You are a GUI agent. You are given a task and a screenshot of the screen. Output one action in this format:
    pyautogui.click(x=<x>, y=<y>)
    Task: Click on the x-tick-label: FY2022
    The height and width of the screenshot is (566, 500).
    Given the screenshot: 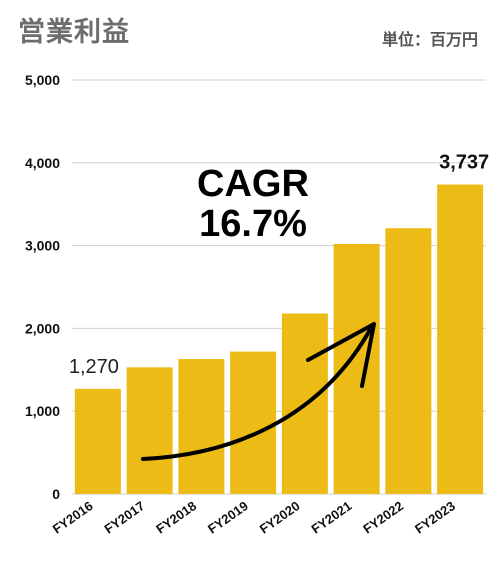 What is the action you would take?
    pyautogui.click(x=383, y=517)
    